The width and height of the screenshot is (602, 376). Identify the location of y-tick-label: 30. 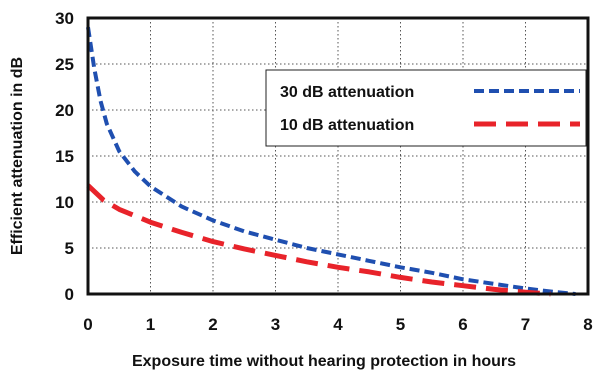
(64, 18).